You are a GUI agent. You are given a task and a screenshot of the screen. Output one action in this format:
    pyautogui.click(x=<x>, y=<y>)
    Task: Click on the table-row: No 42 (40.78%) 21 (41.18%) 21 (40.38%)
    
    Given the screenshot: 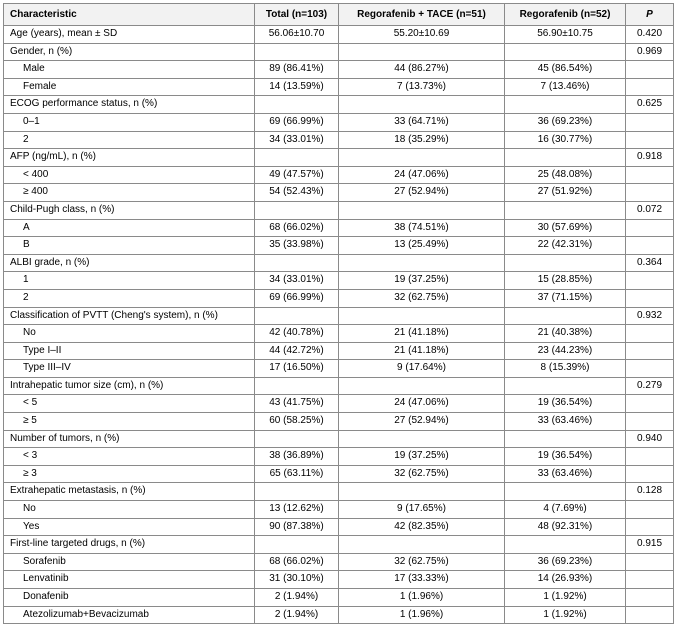 What is the action you would take?
    pyautogui.click(x=338, y=333)
    